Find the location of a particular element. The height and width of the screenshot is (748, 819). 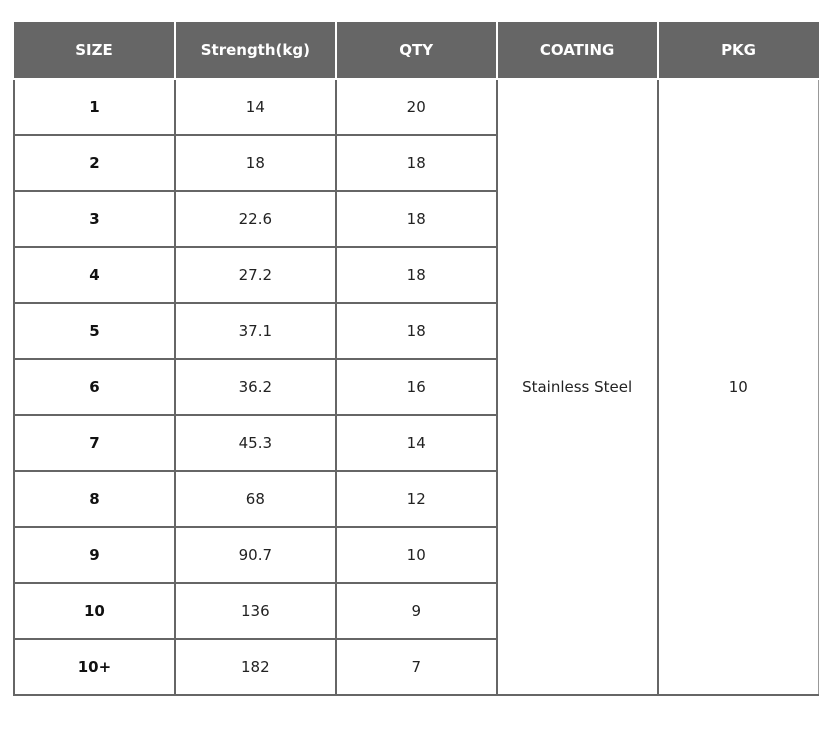

cell-qty: 12 is located at coordinates (416, 499).